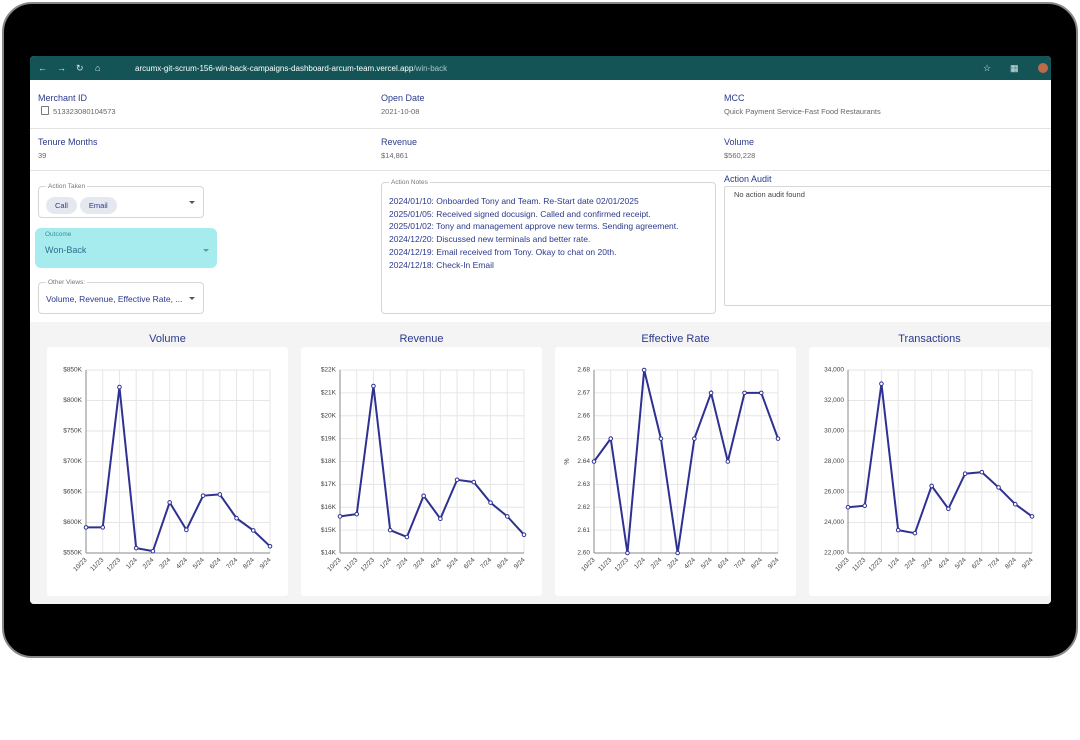 The width and height of the screenshot is (1080, 740). What do you see at coordinates (42, 155) in the screenshot?
I see `field-value: 39` at bounding box center [42, 155].